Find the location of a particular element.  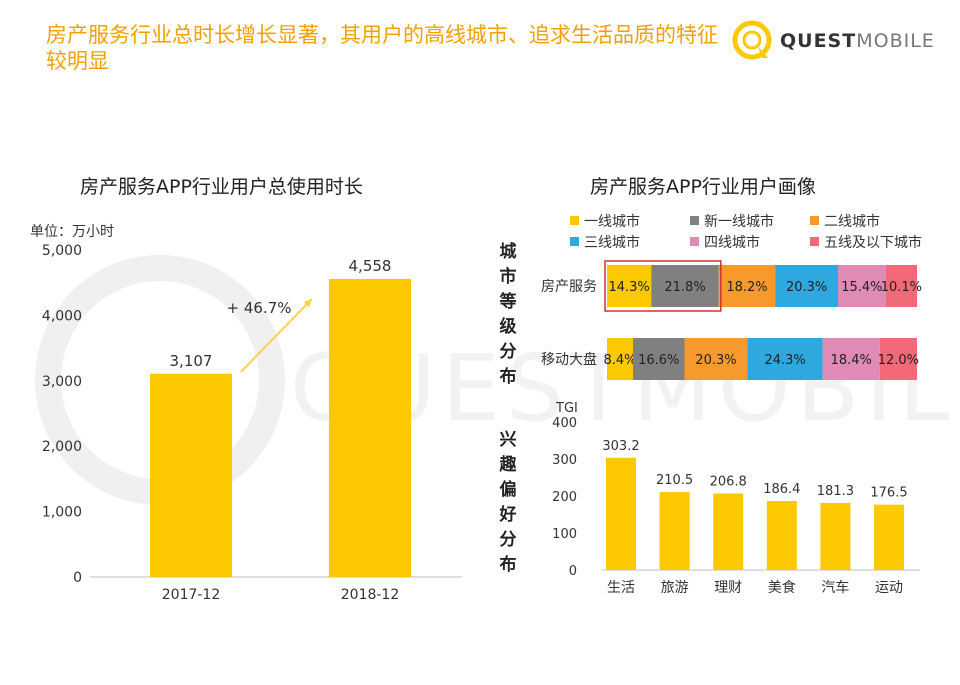

row-label: 房产服务 is located at coordinates (569, 287).